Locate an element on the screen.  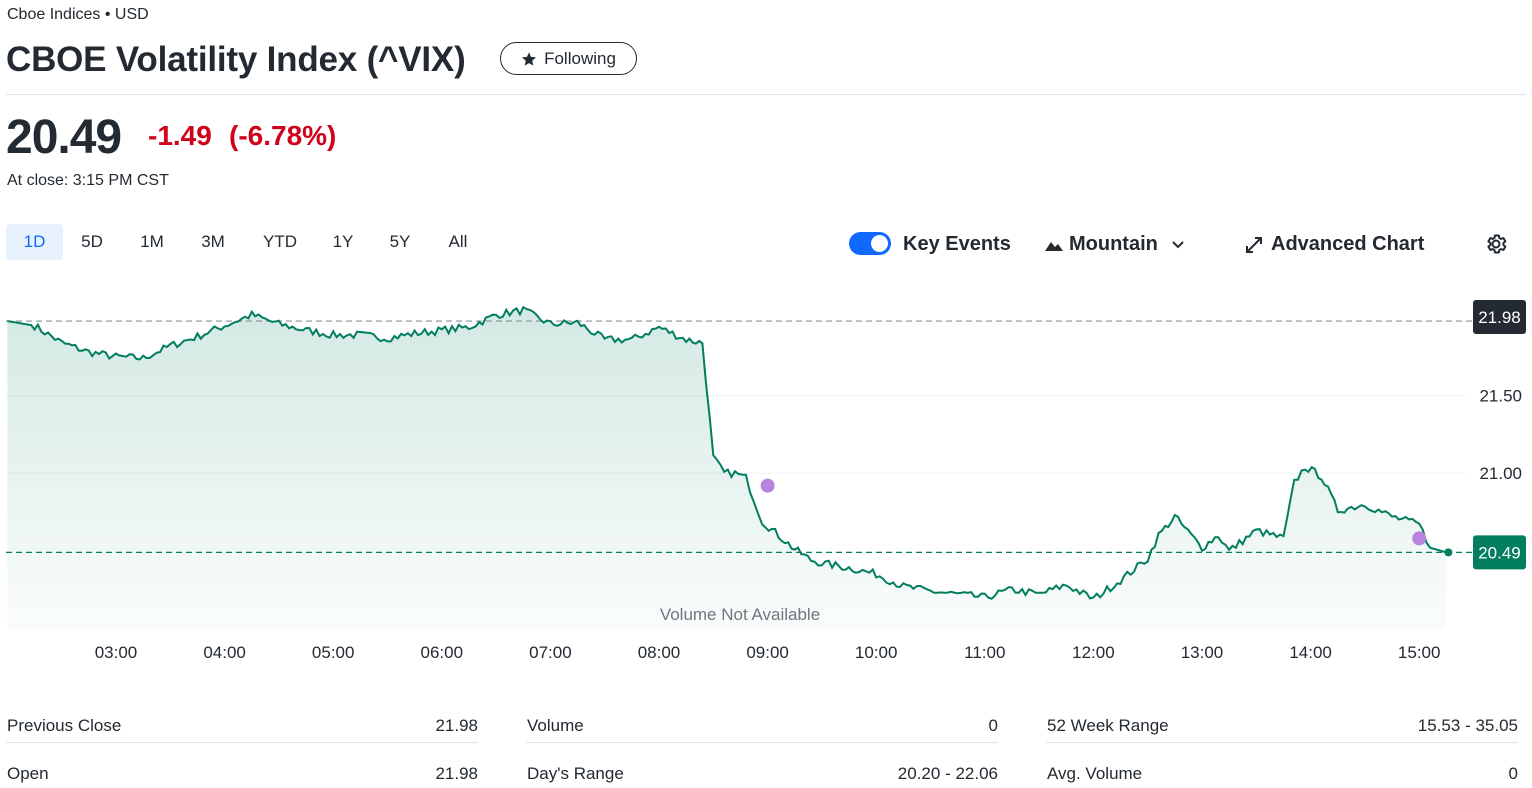
following-label: Following is located at coordinates (580, 58).